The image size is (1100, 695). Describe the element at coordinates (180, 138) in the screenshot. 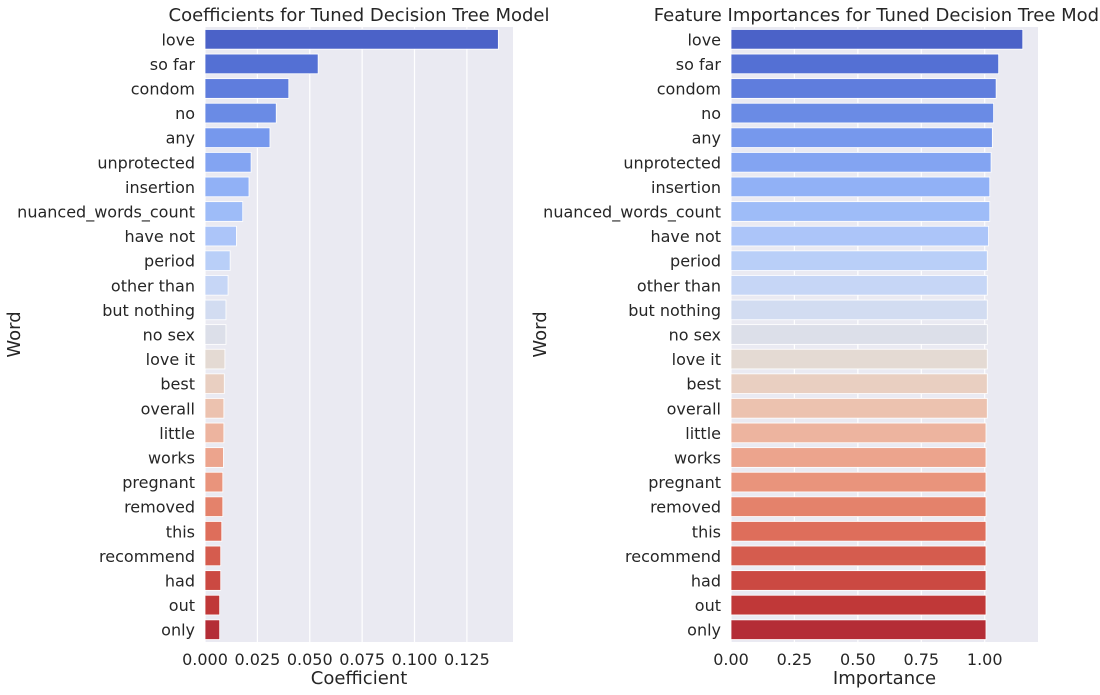

I see `word-label: any` at that location.